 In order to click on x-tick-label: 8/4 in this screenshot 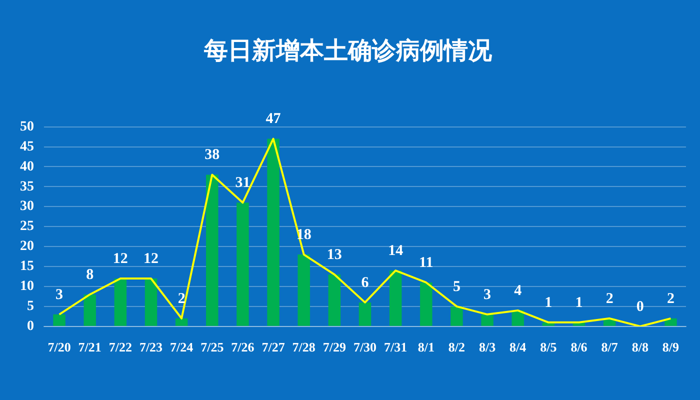, I will do `click(518, 347)`.